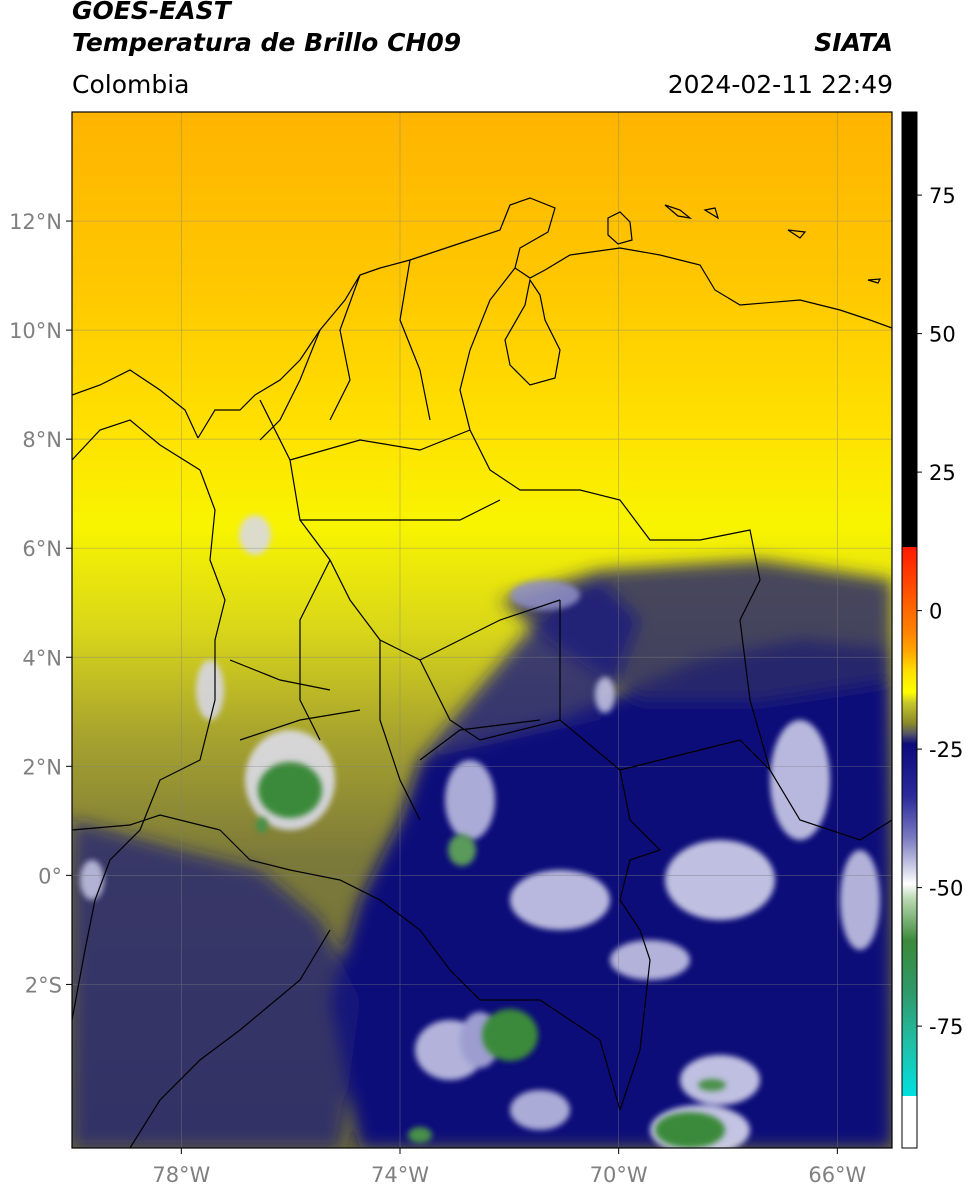 This screenshot has height=1190, width=966. Describe the element at coordinates (151, 12) in the screenshot. I see `satellite-title: GOES-EAST` at that location.